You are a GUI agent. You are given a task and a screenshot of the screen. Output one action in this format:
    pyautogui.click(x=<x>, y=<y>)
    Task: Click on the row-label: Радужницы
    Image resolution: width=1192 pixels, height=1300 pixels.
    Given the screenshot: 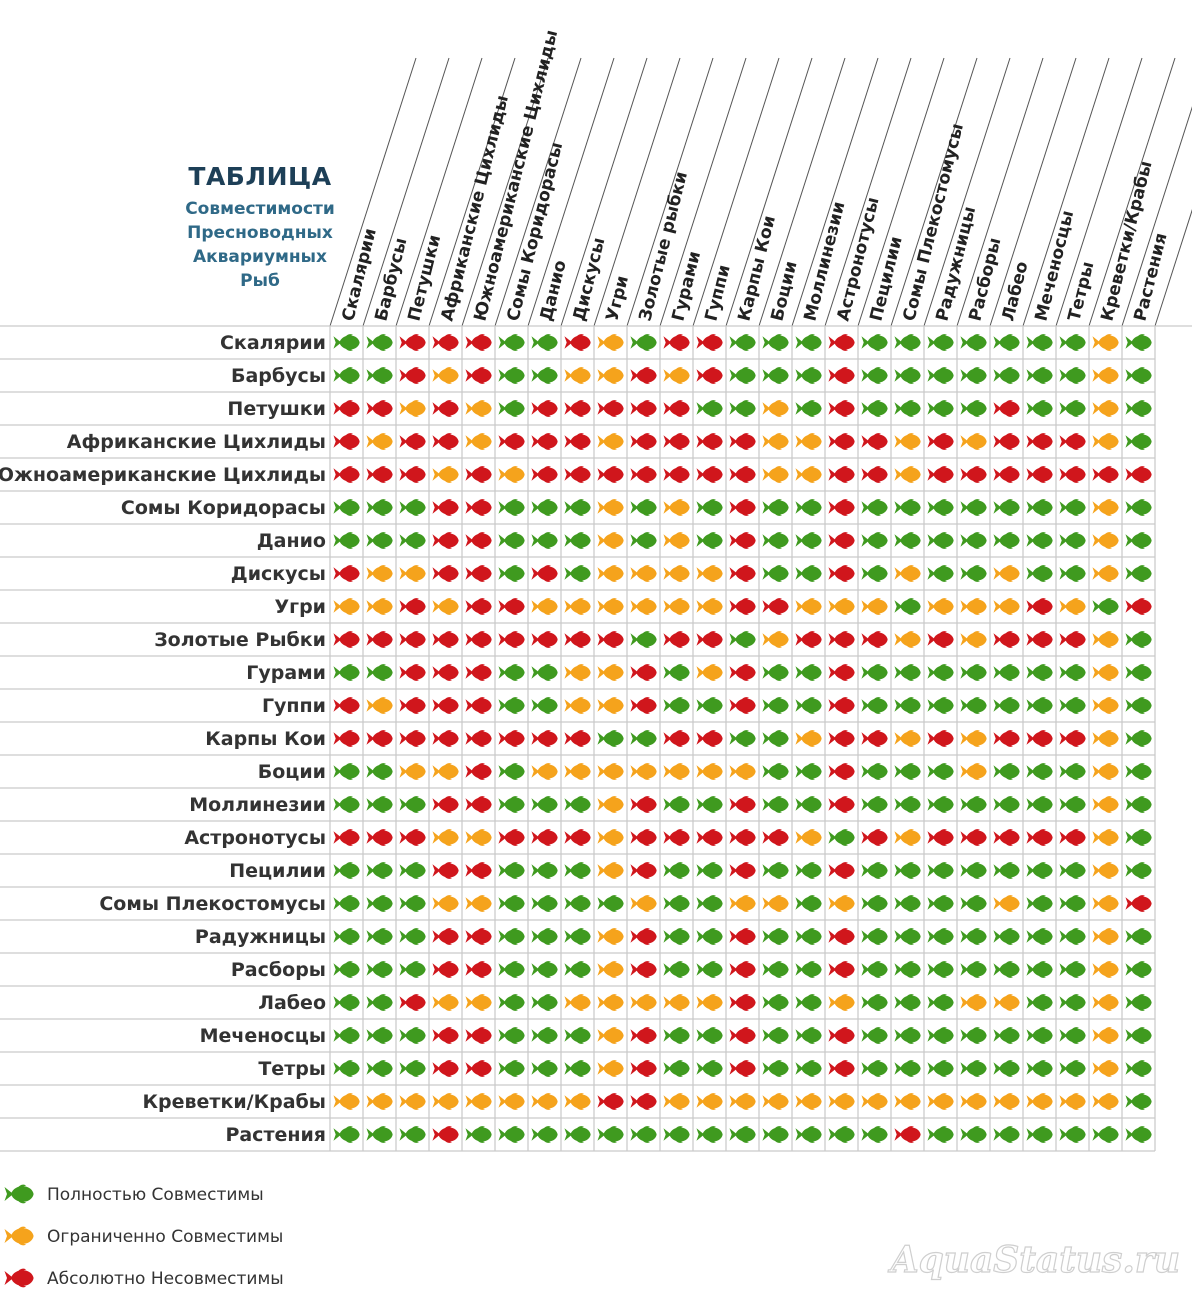 What is the action you would take?
    pyautogui.click(x=260, y=937)
    